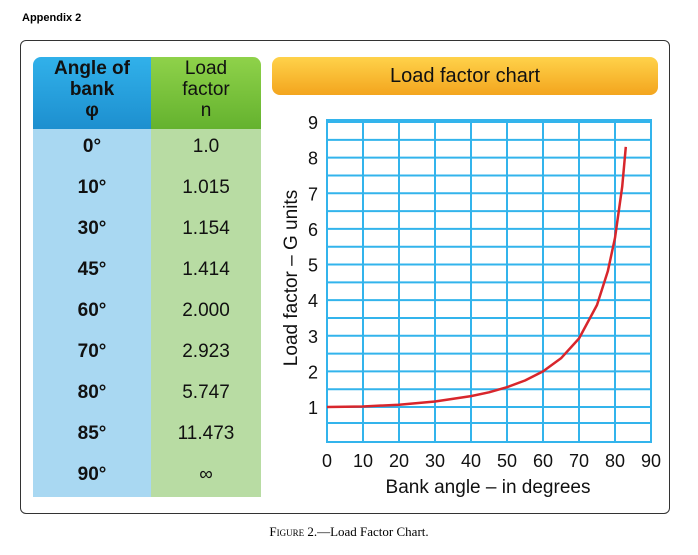  I want to click on load-column, so click(206, 313).